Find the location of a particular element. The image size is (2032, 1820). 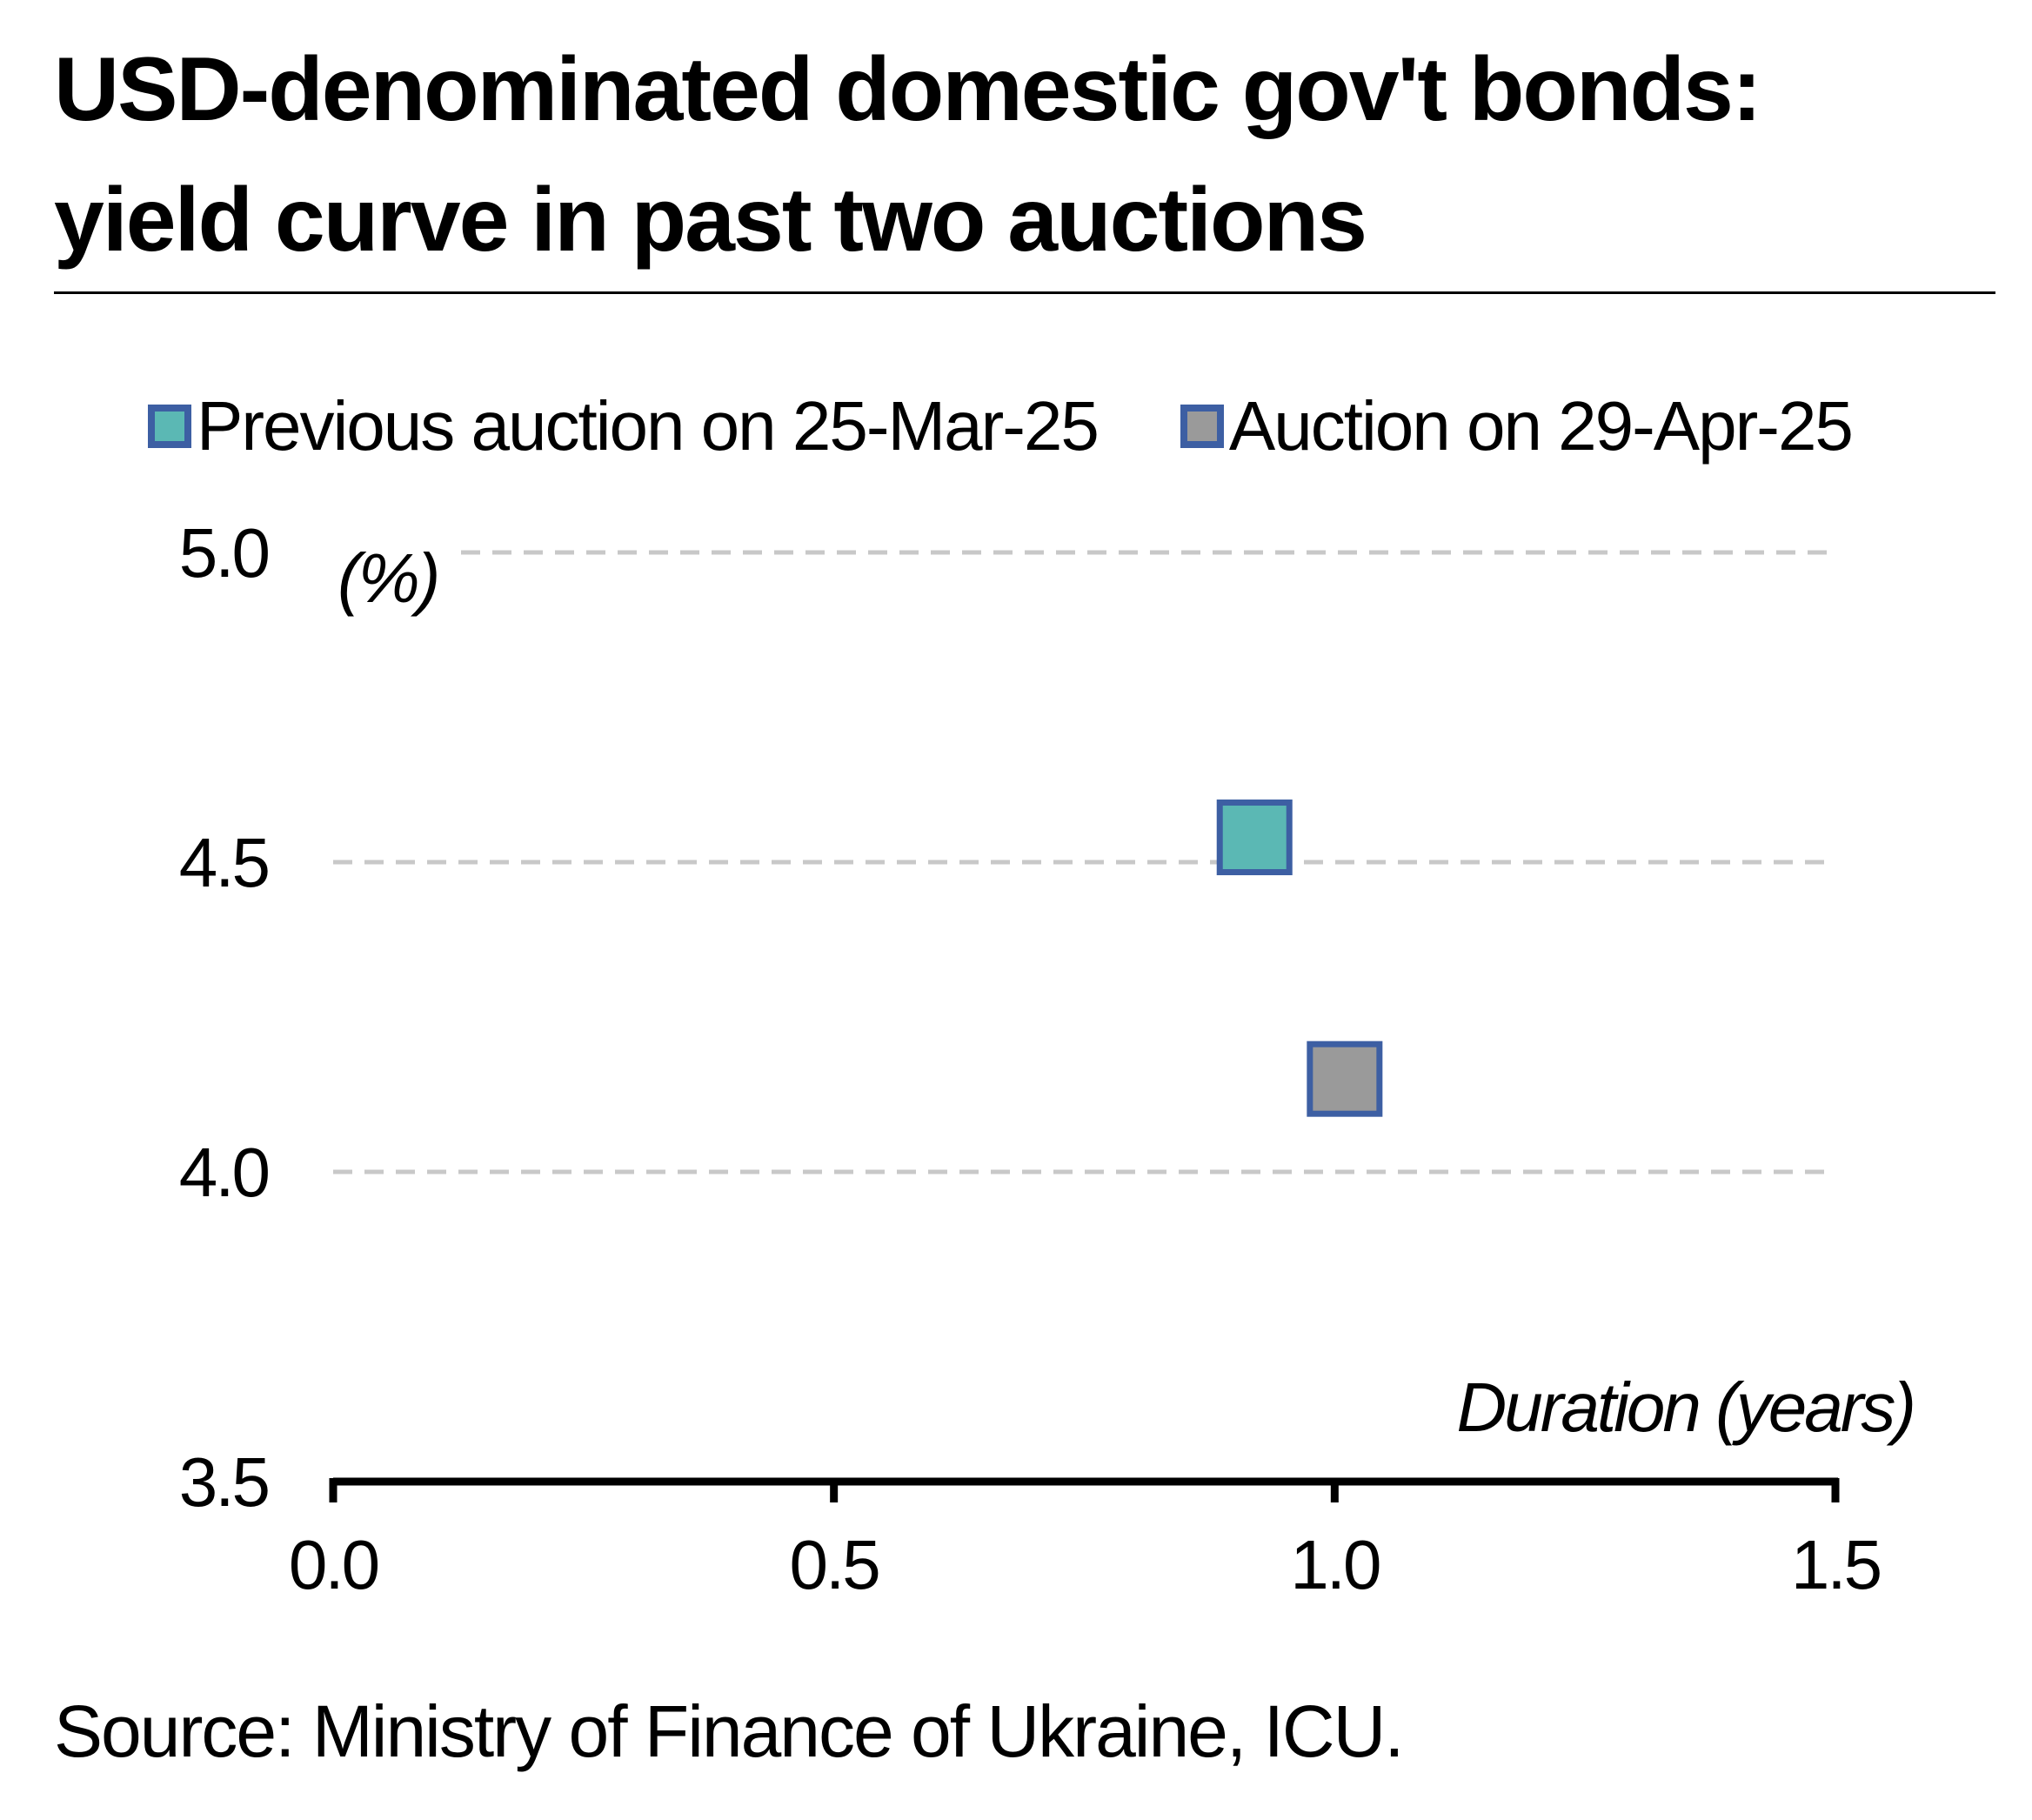

x-tick-label-2: 1.0 is located at coordinates (1335, 1564).